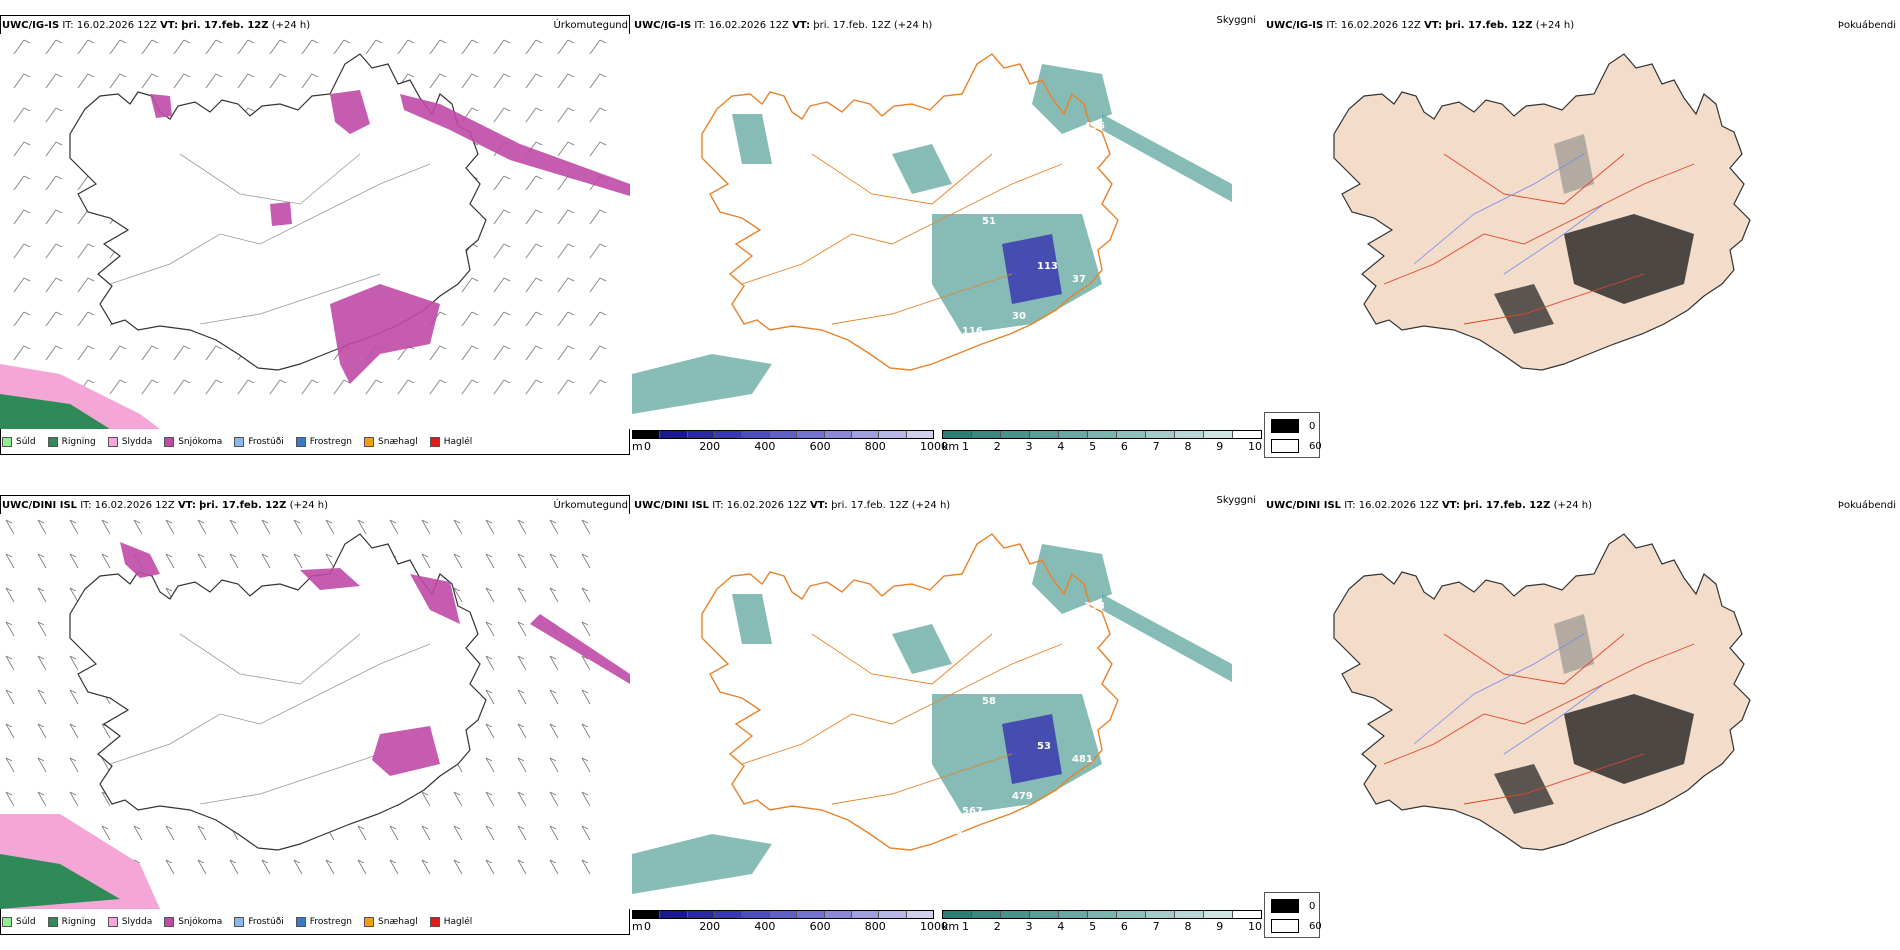  I want to click on colorbar-tick-label: 9, so click(1220, 446).